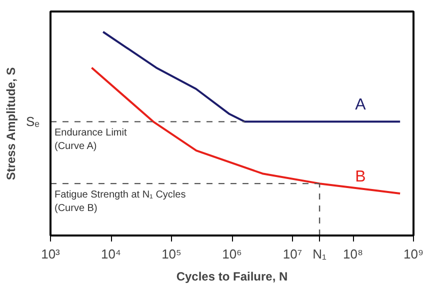 Image resolution: width=435 pixels, height=288 pixels. Describe the element at coordinates (33, 122) in the screenshot. I see `ref-line-label: Sₑ` at that location.